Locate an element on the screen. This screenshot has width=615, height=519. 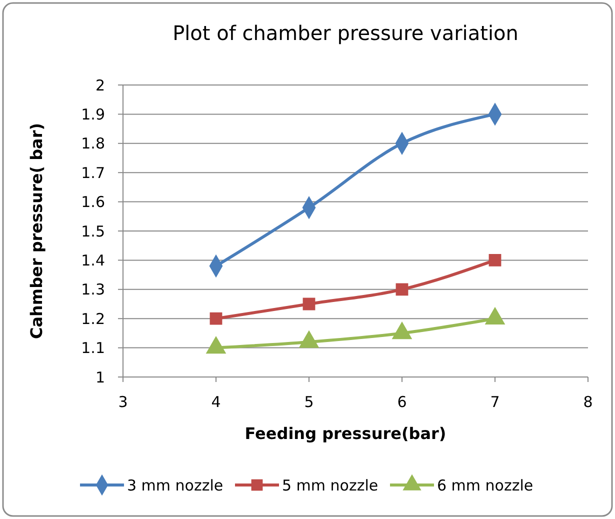
legend-label: 3 mm nozzle is located at coordinates (175, 485).